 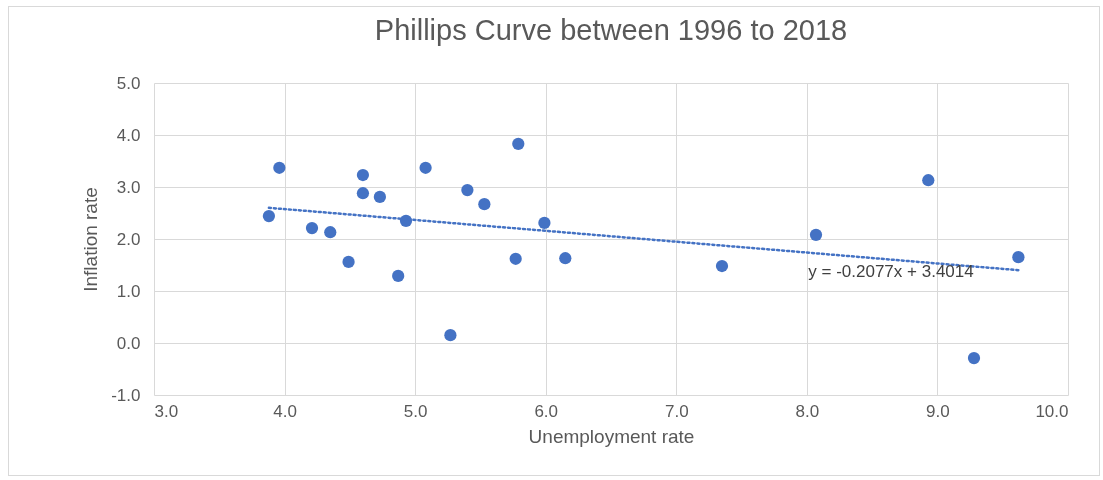 What do you see at coordinates (546, 411) in the screenshot?
I see `x-tick-label: 6.0` at bounding box center [546, 411].